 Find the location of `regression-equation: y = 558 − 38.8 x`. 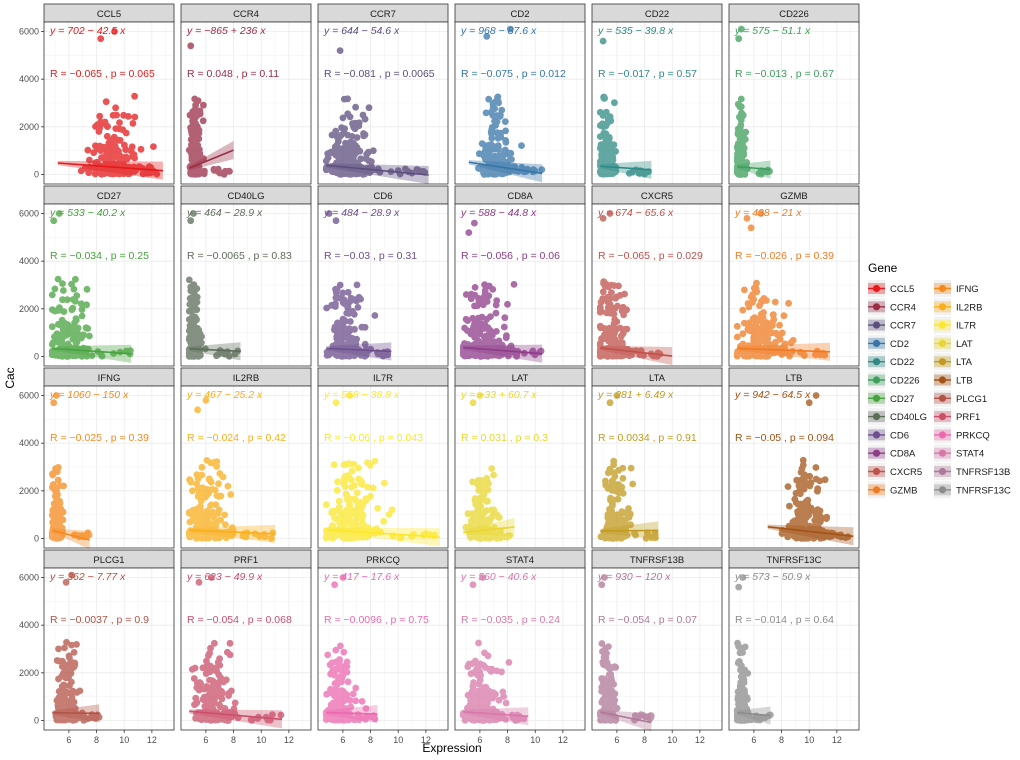

regression-equation: y = 558 − 38.8 x is located at coordinates (361, 395).